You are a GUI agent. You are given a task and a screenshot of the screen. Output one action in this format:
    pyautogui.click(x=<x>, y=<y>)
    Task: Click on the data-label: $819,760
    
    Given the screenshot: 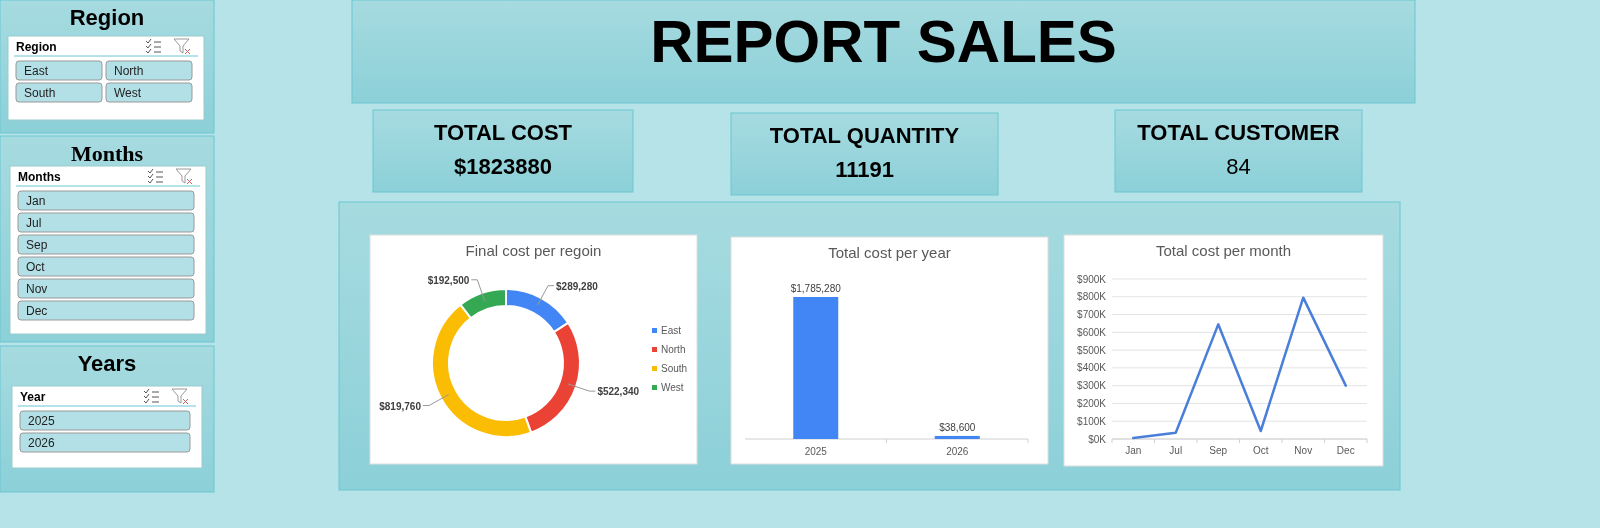 What is the action you would take?
    pyautogui.click(x=400, y=406)
    